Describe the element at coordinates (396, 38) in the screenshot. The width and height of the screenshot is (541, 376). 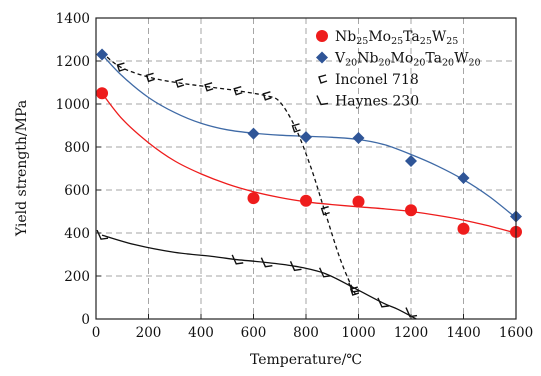
I see `legend-label-1: Nb25​Mo25​Ta25​W25​` at that location.